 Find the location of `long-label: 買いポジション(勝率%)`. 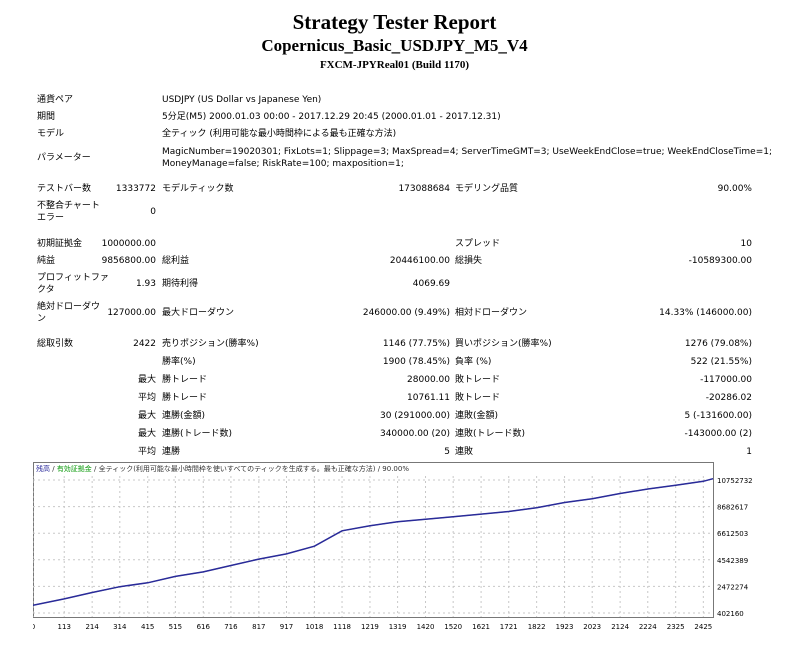

long-label: 買いポジション(勝率%) is located at coordinates (503, 344).